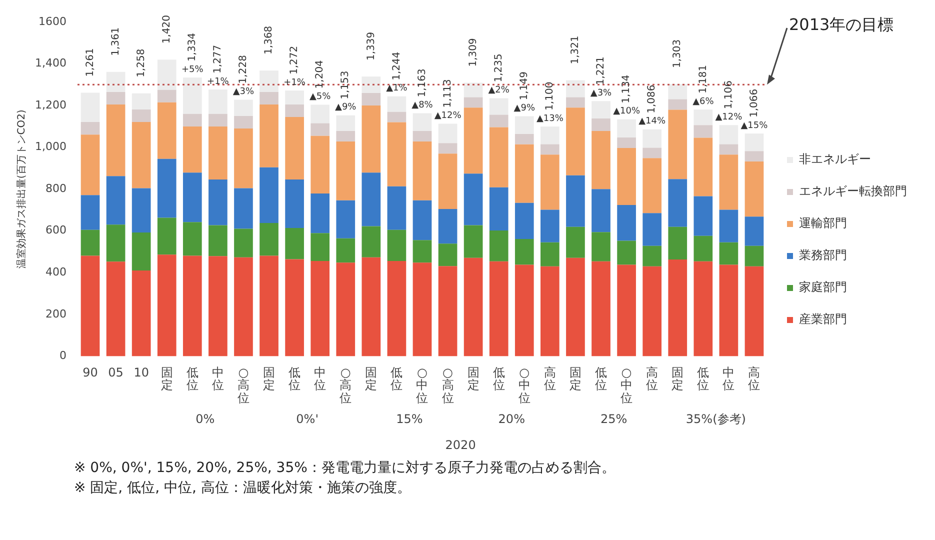 The image size is (935, 540). What do you see at coordinates (499, 91) in the screenshot?
I see `annotation: ▲2%` at bounding box center [499, 91].